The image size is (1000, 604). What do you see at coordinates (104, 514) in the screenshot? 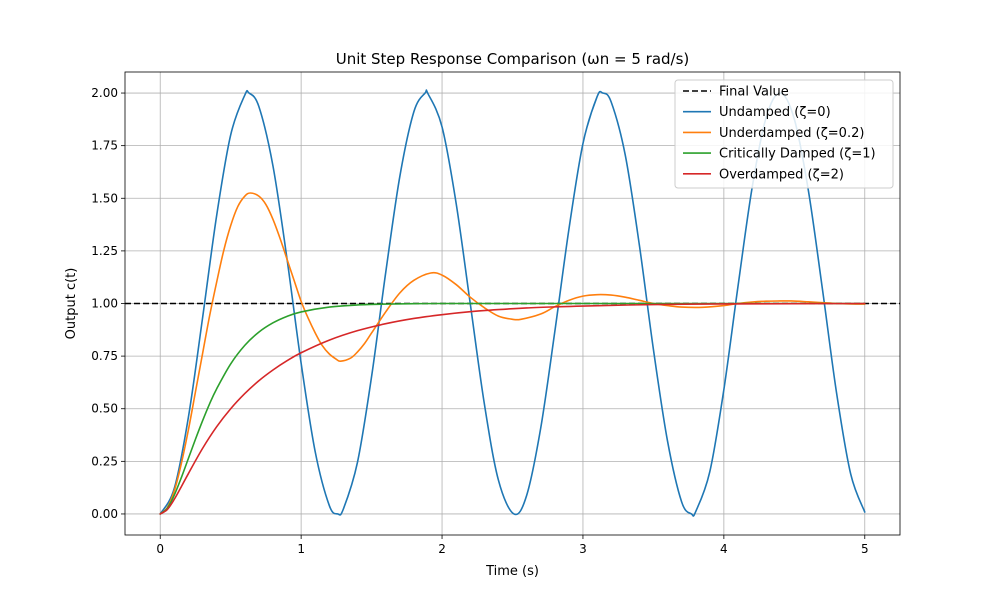
I see `y-tick-label: 0.00` at bounding box center [104, 514].